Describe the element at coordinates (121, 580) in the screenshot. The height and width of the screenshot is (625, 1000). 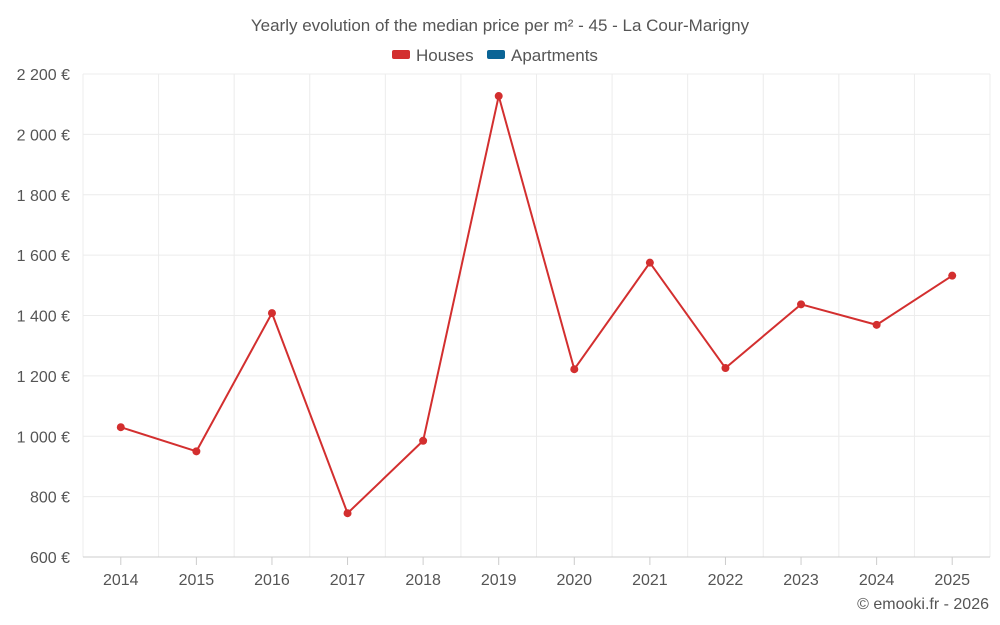
I see `x-tick-label: 2014` at that location.